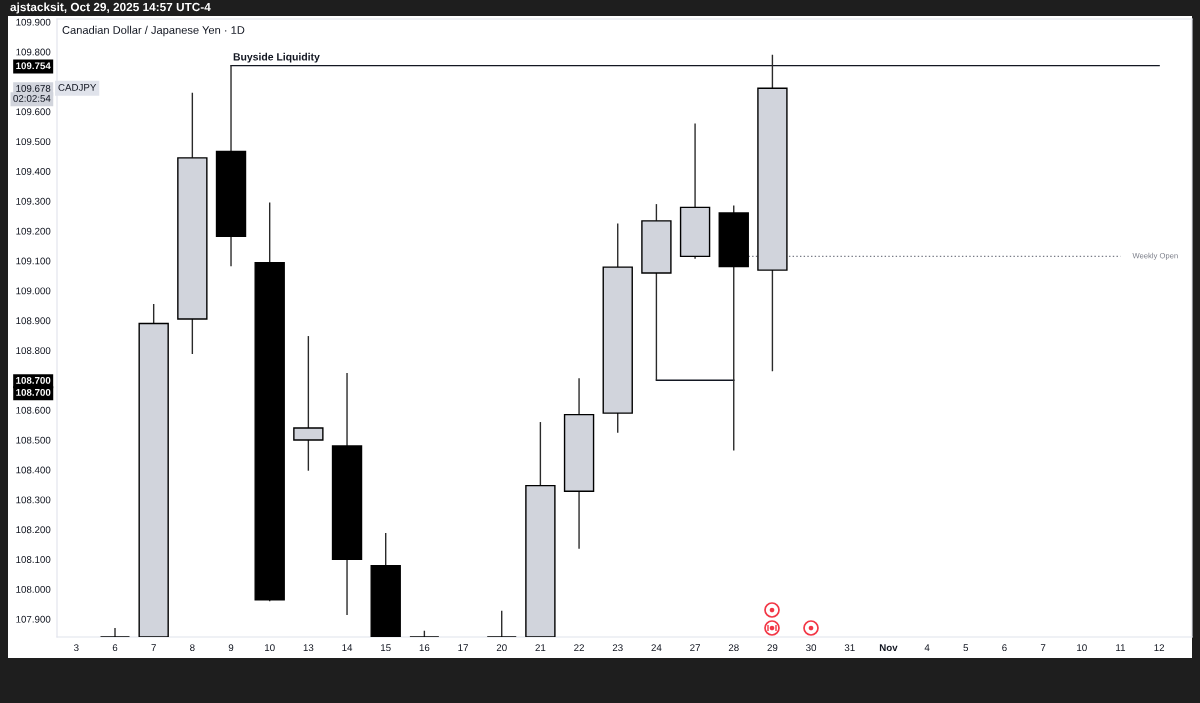 The height and width of the screenshot is (703, 1200). Describe the element at coordinates (33, 380) in the screenshot. I see `y-tick-label: 108.700` at that location.